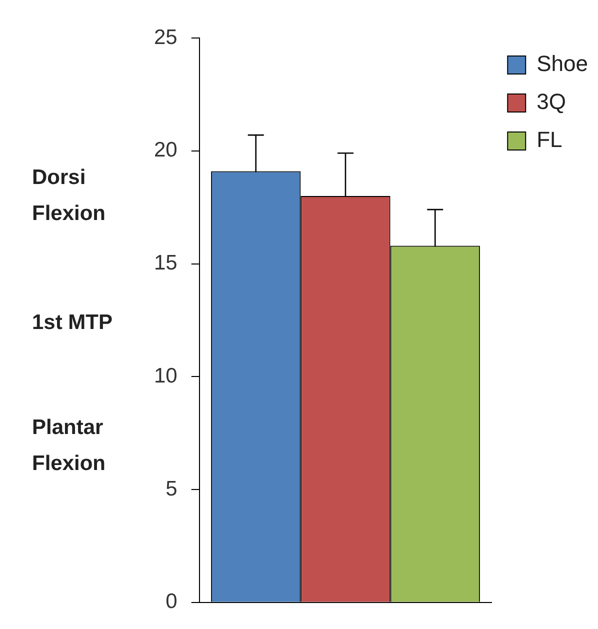 The width and height of the screenshot is (598, 629). Describe the element at coordinates (166, 37) in the screenshot. I see `y-tick-label: 25` at that location.